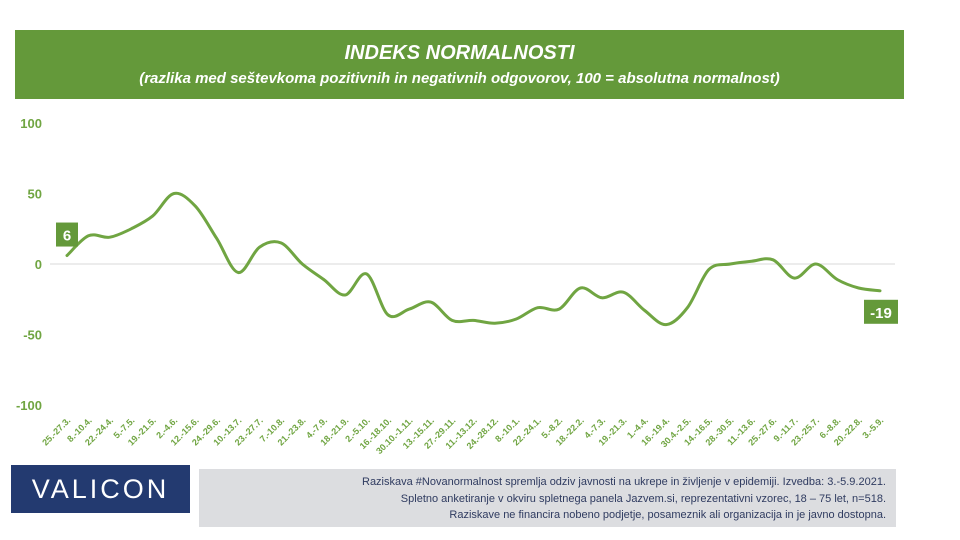 Image resolution: width=960 pixels, height=540 pixels. I want to click on x-tick-label: 3.-5.9., so click(872, 427).